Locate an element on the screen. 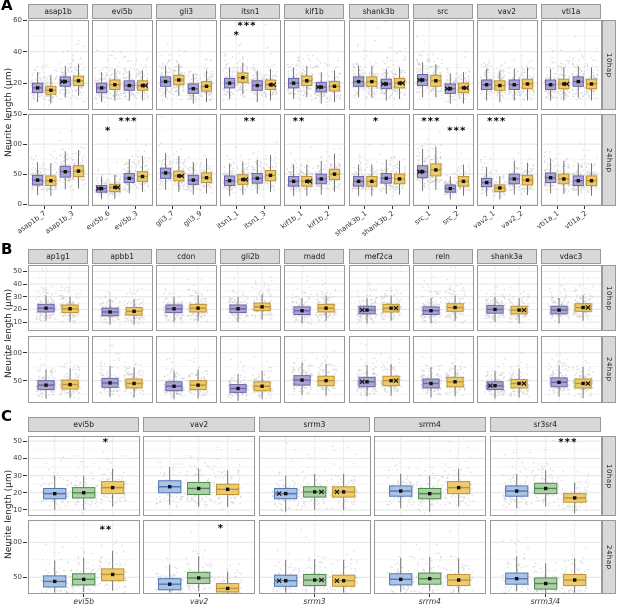 The width and height of the screenshot is (617, 616). facet-cell-asap1b-24hap is located at coordinates (58, 159).